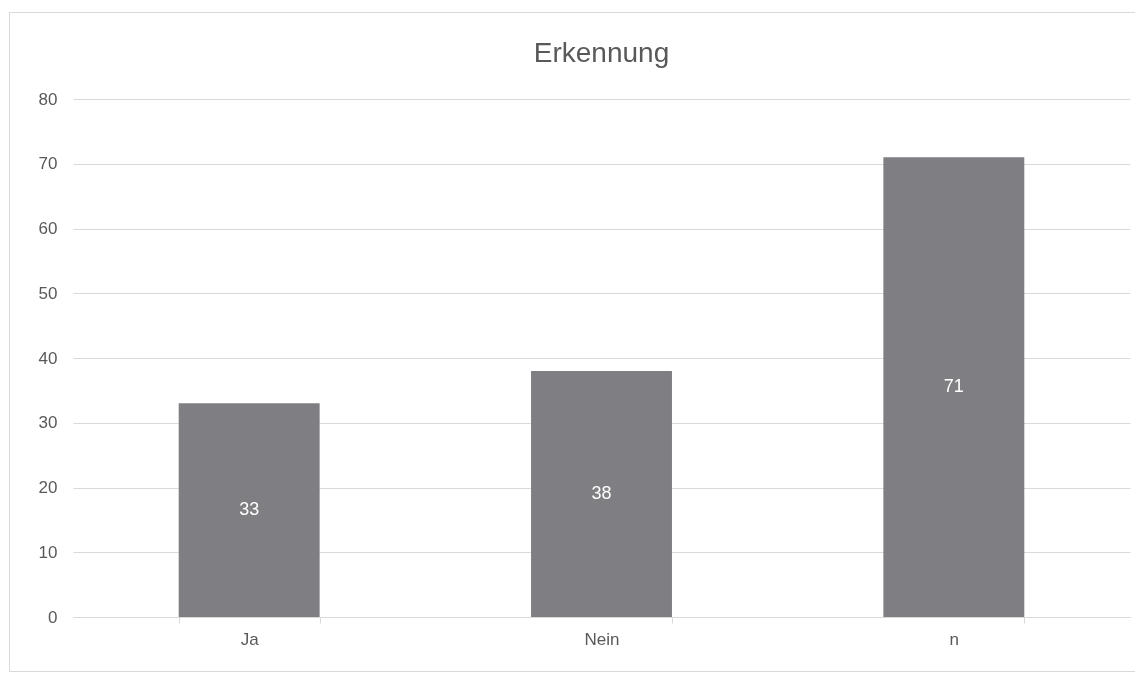 The height and width of the screenshot is (677, 1146). What do you see at coordinates (954, 639) in the screenshot?
I see `x-tick-label: n` at bounding box center [954, 639].